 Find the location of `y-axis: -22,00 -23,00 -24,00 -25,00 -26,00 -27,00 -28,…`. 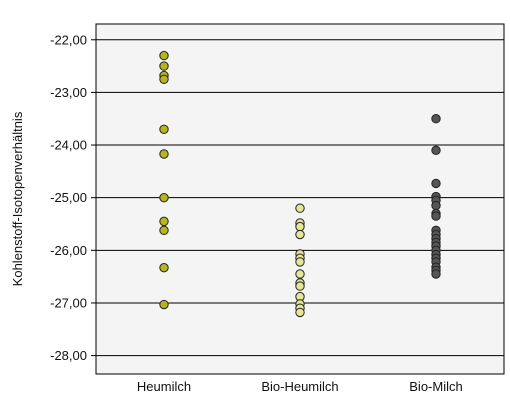

y-axis: -22,00 -23,00 -24,00 -25,00 -26,00 -27,00 -28,… is located at coordinates (73, 197).